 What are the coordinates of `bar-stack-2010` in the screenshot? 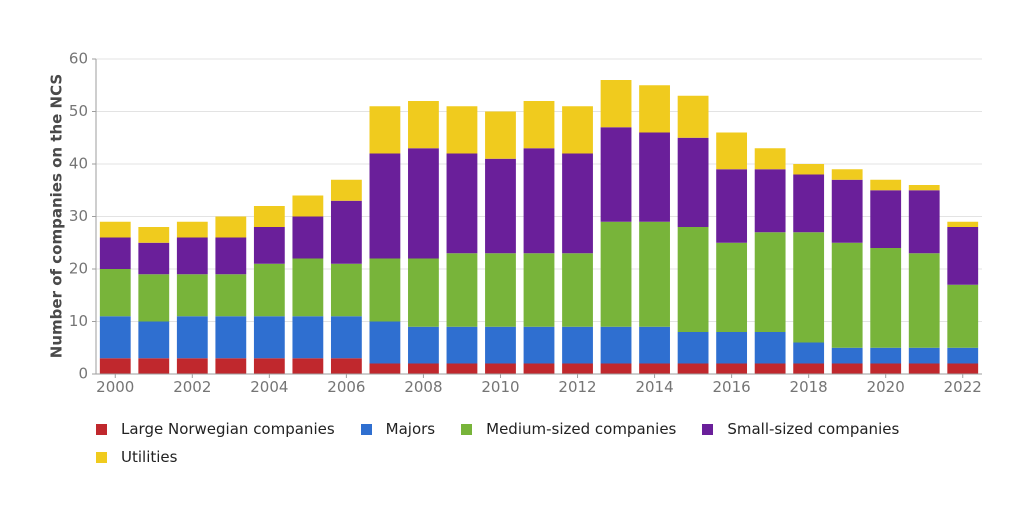 It's located at (500, 242).